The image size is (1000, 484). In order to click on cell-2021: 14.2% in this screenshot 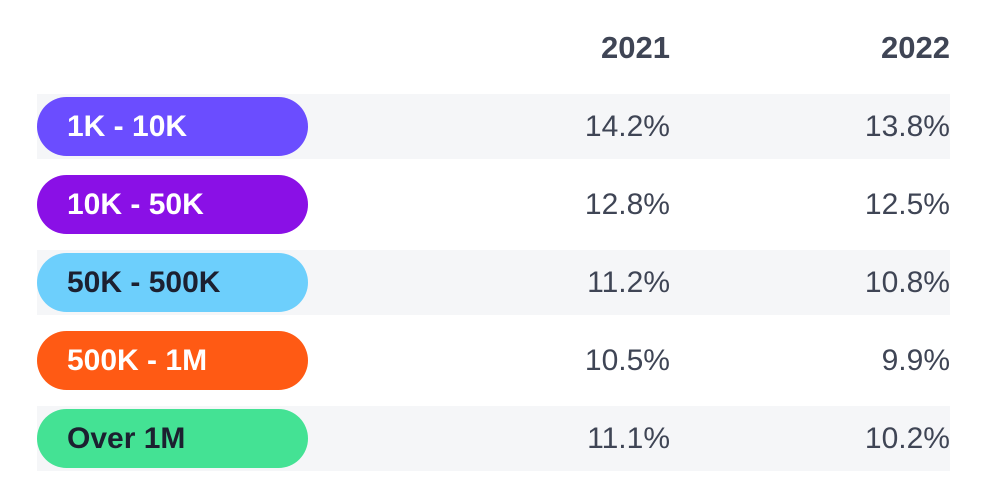, I will do `click(627, 126)`.